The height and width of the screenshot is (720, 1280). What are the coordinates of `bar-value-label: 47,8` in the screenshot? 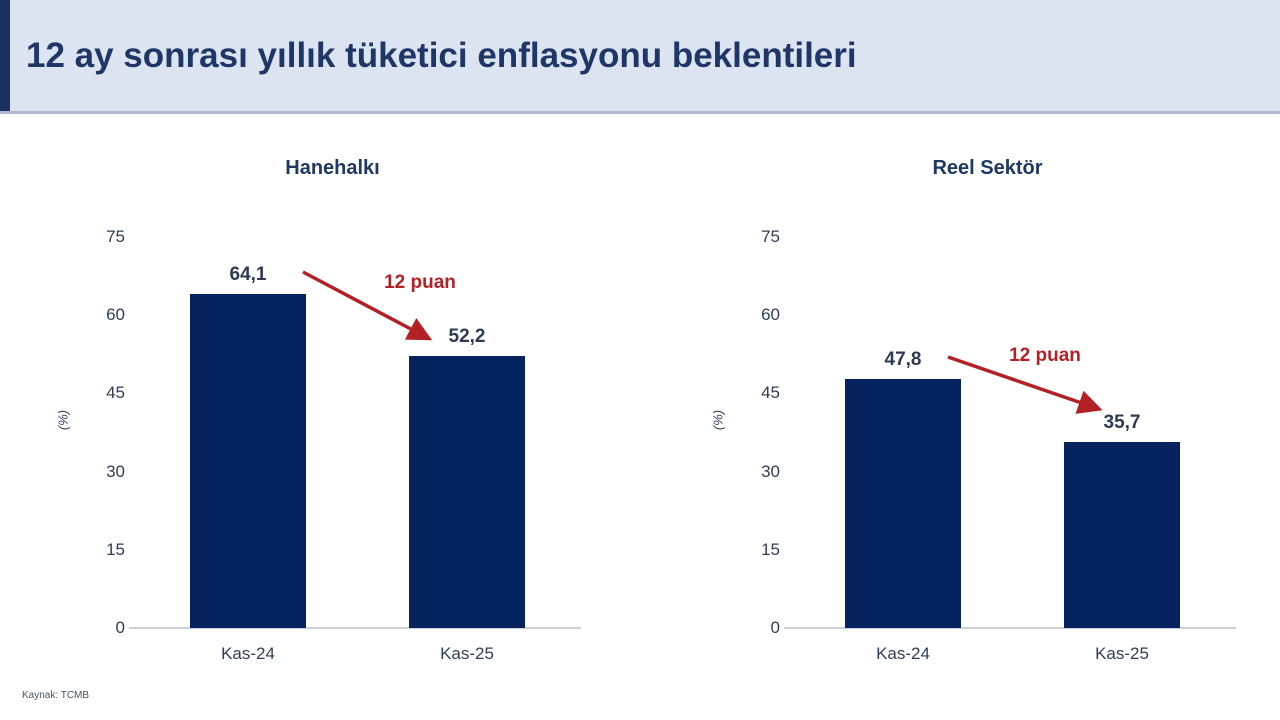 It's located at (903, 359).